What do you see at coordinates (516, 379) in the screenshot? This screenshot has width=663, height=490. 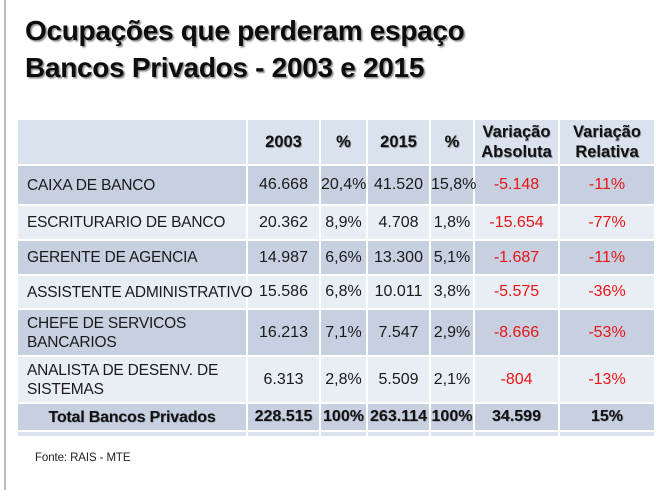 I see `cell-var-abs: -804` at bounding box center [516, 379].